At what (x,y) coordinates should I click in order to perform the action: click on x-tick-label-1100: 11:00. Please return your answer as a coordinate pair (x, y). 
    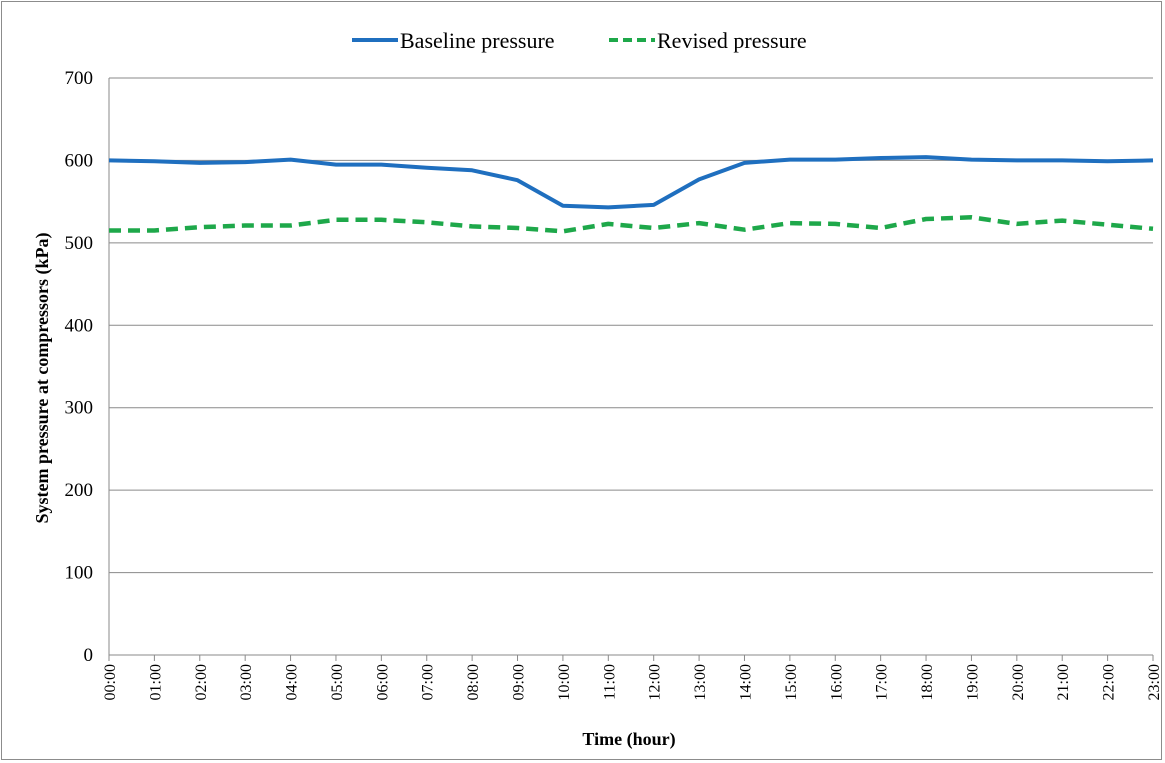
    Looking at the image, I should click on (609, 682).